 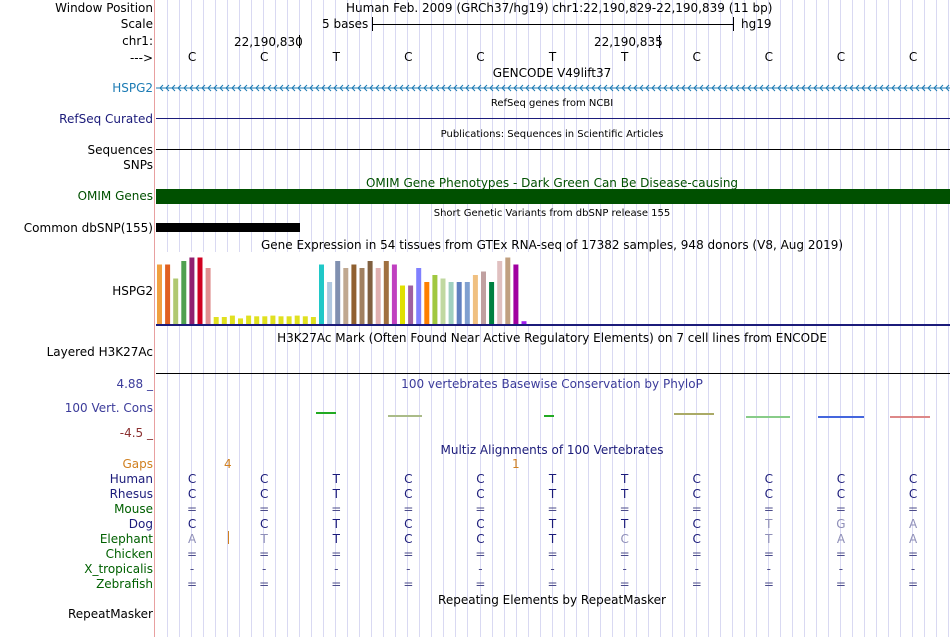 What do you see at coordinates (99, 352) in the screenshot?
I see `h3k27ac-label: Layered H3K27Ac` at bounding box center [99, 352].